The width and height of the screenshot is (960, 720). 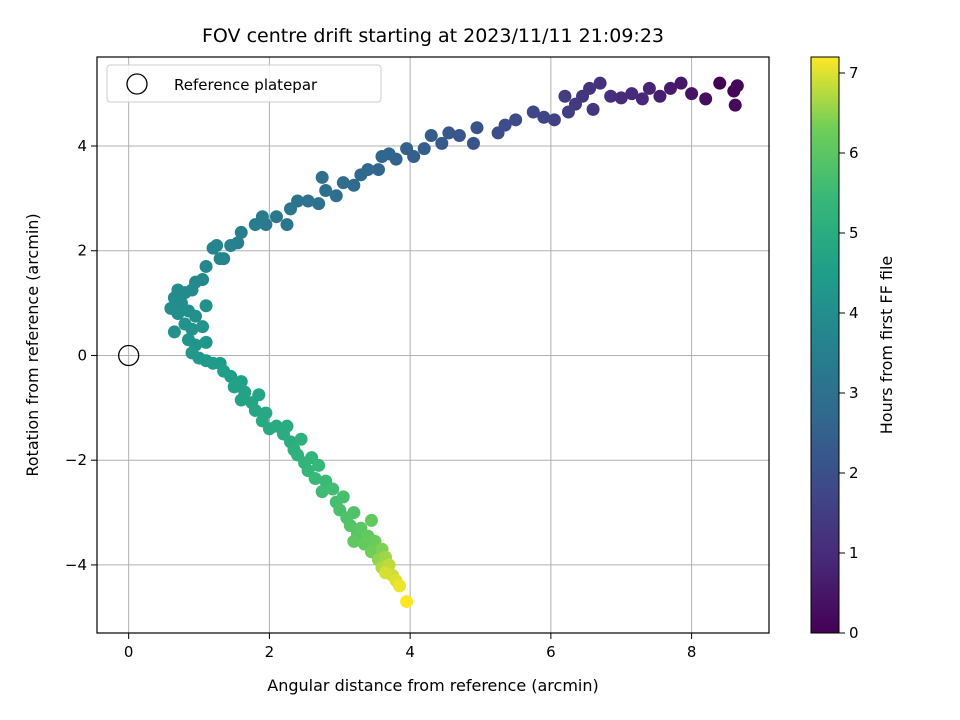 I want to click on x-axis-label: Angular distance from reference (arcmin), so click(x=432, y=685).